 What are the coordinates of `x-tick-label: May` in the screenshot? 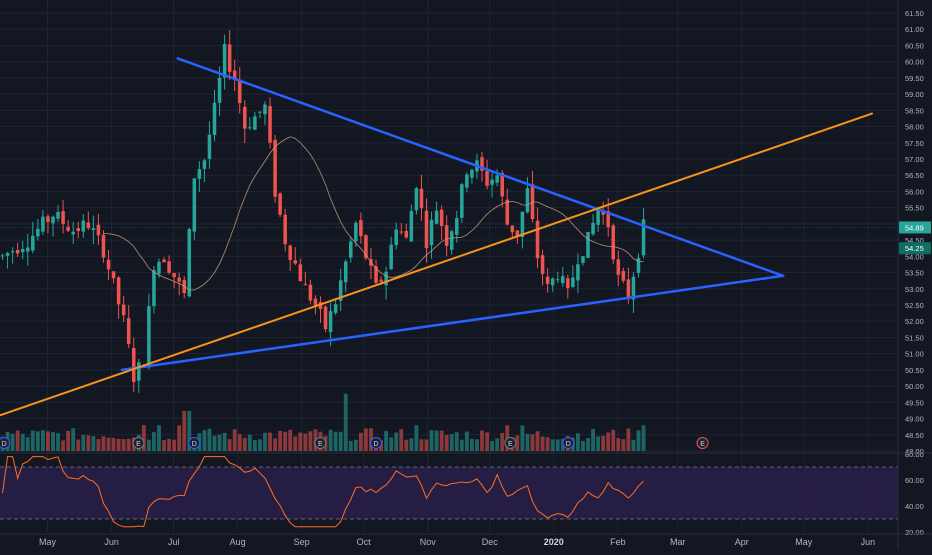 It's located at (804, 542).